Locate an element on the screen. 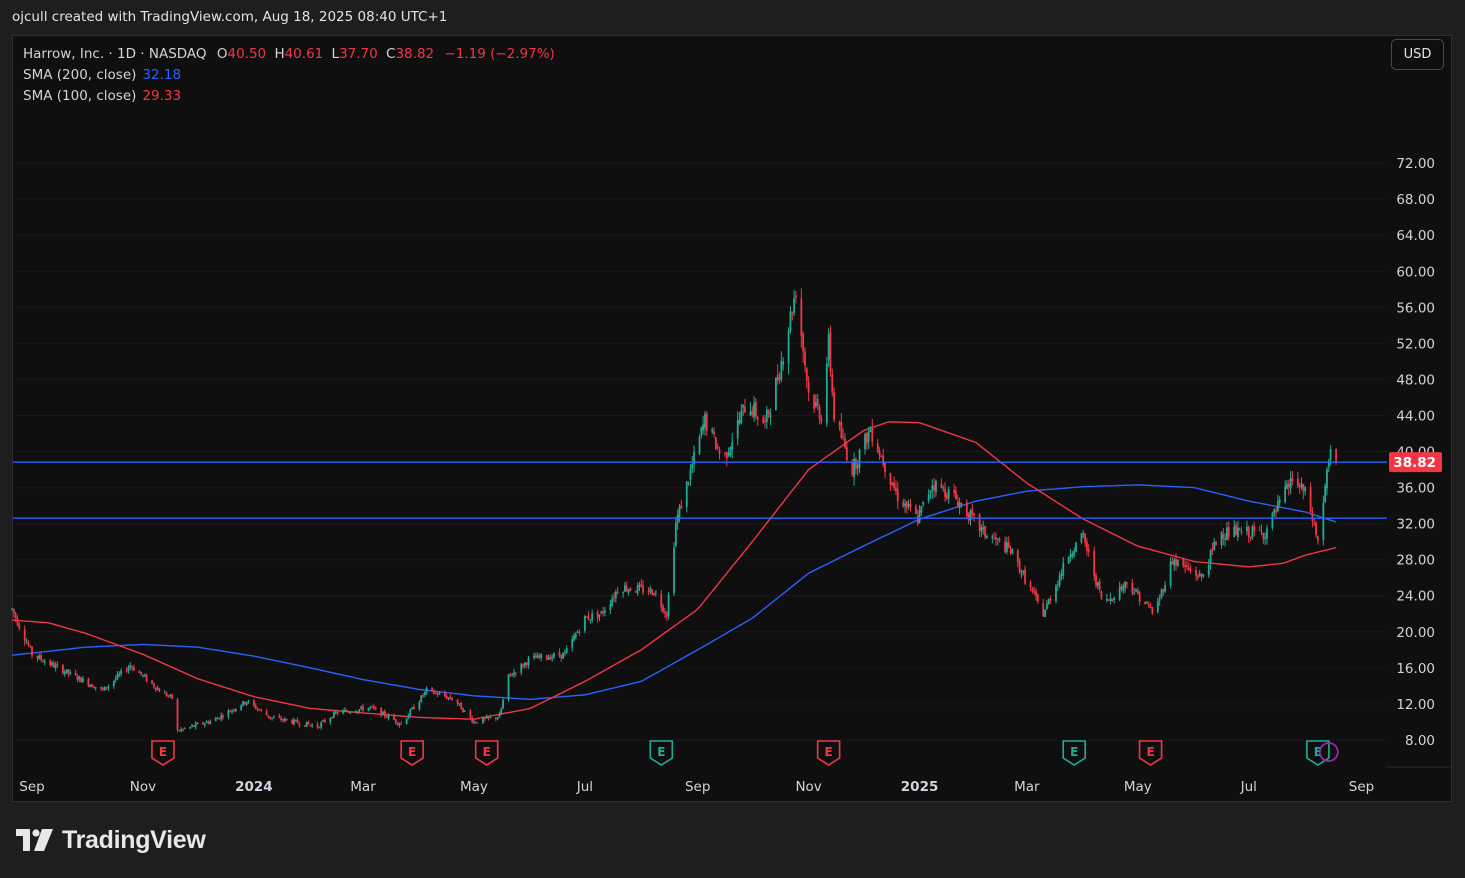 The height and width of the screenshot is (878, 1465). y-tick-label: 60.00 is located at coordinates (1415, 272).